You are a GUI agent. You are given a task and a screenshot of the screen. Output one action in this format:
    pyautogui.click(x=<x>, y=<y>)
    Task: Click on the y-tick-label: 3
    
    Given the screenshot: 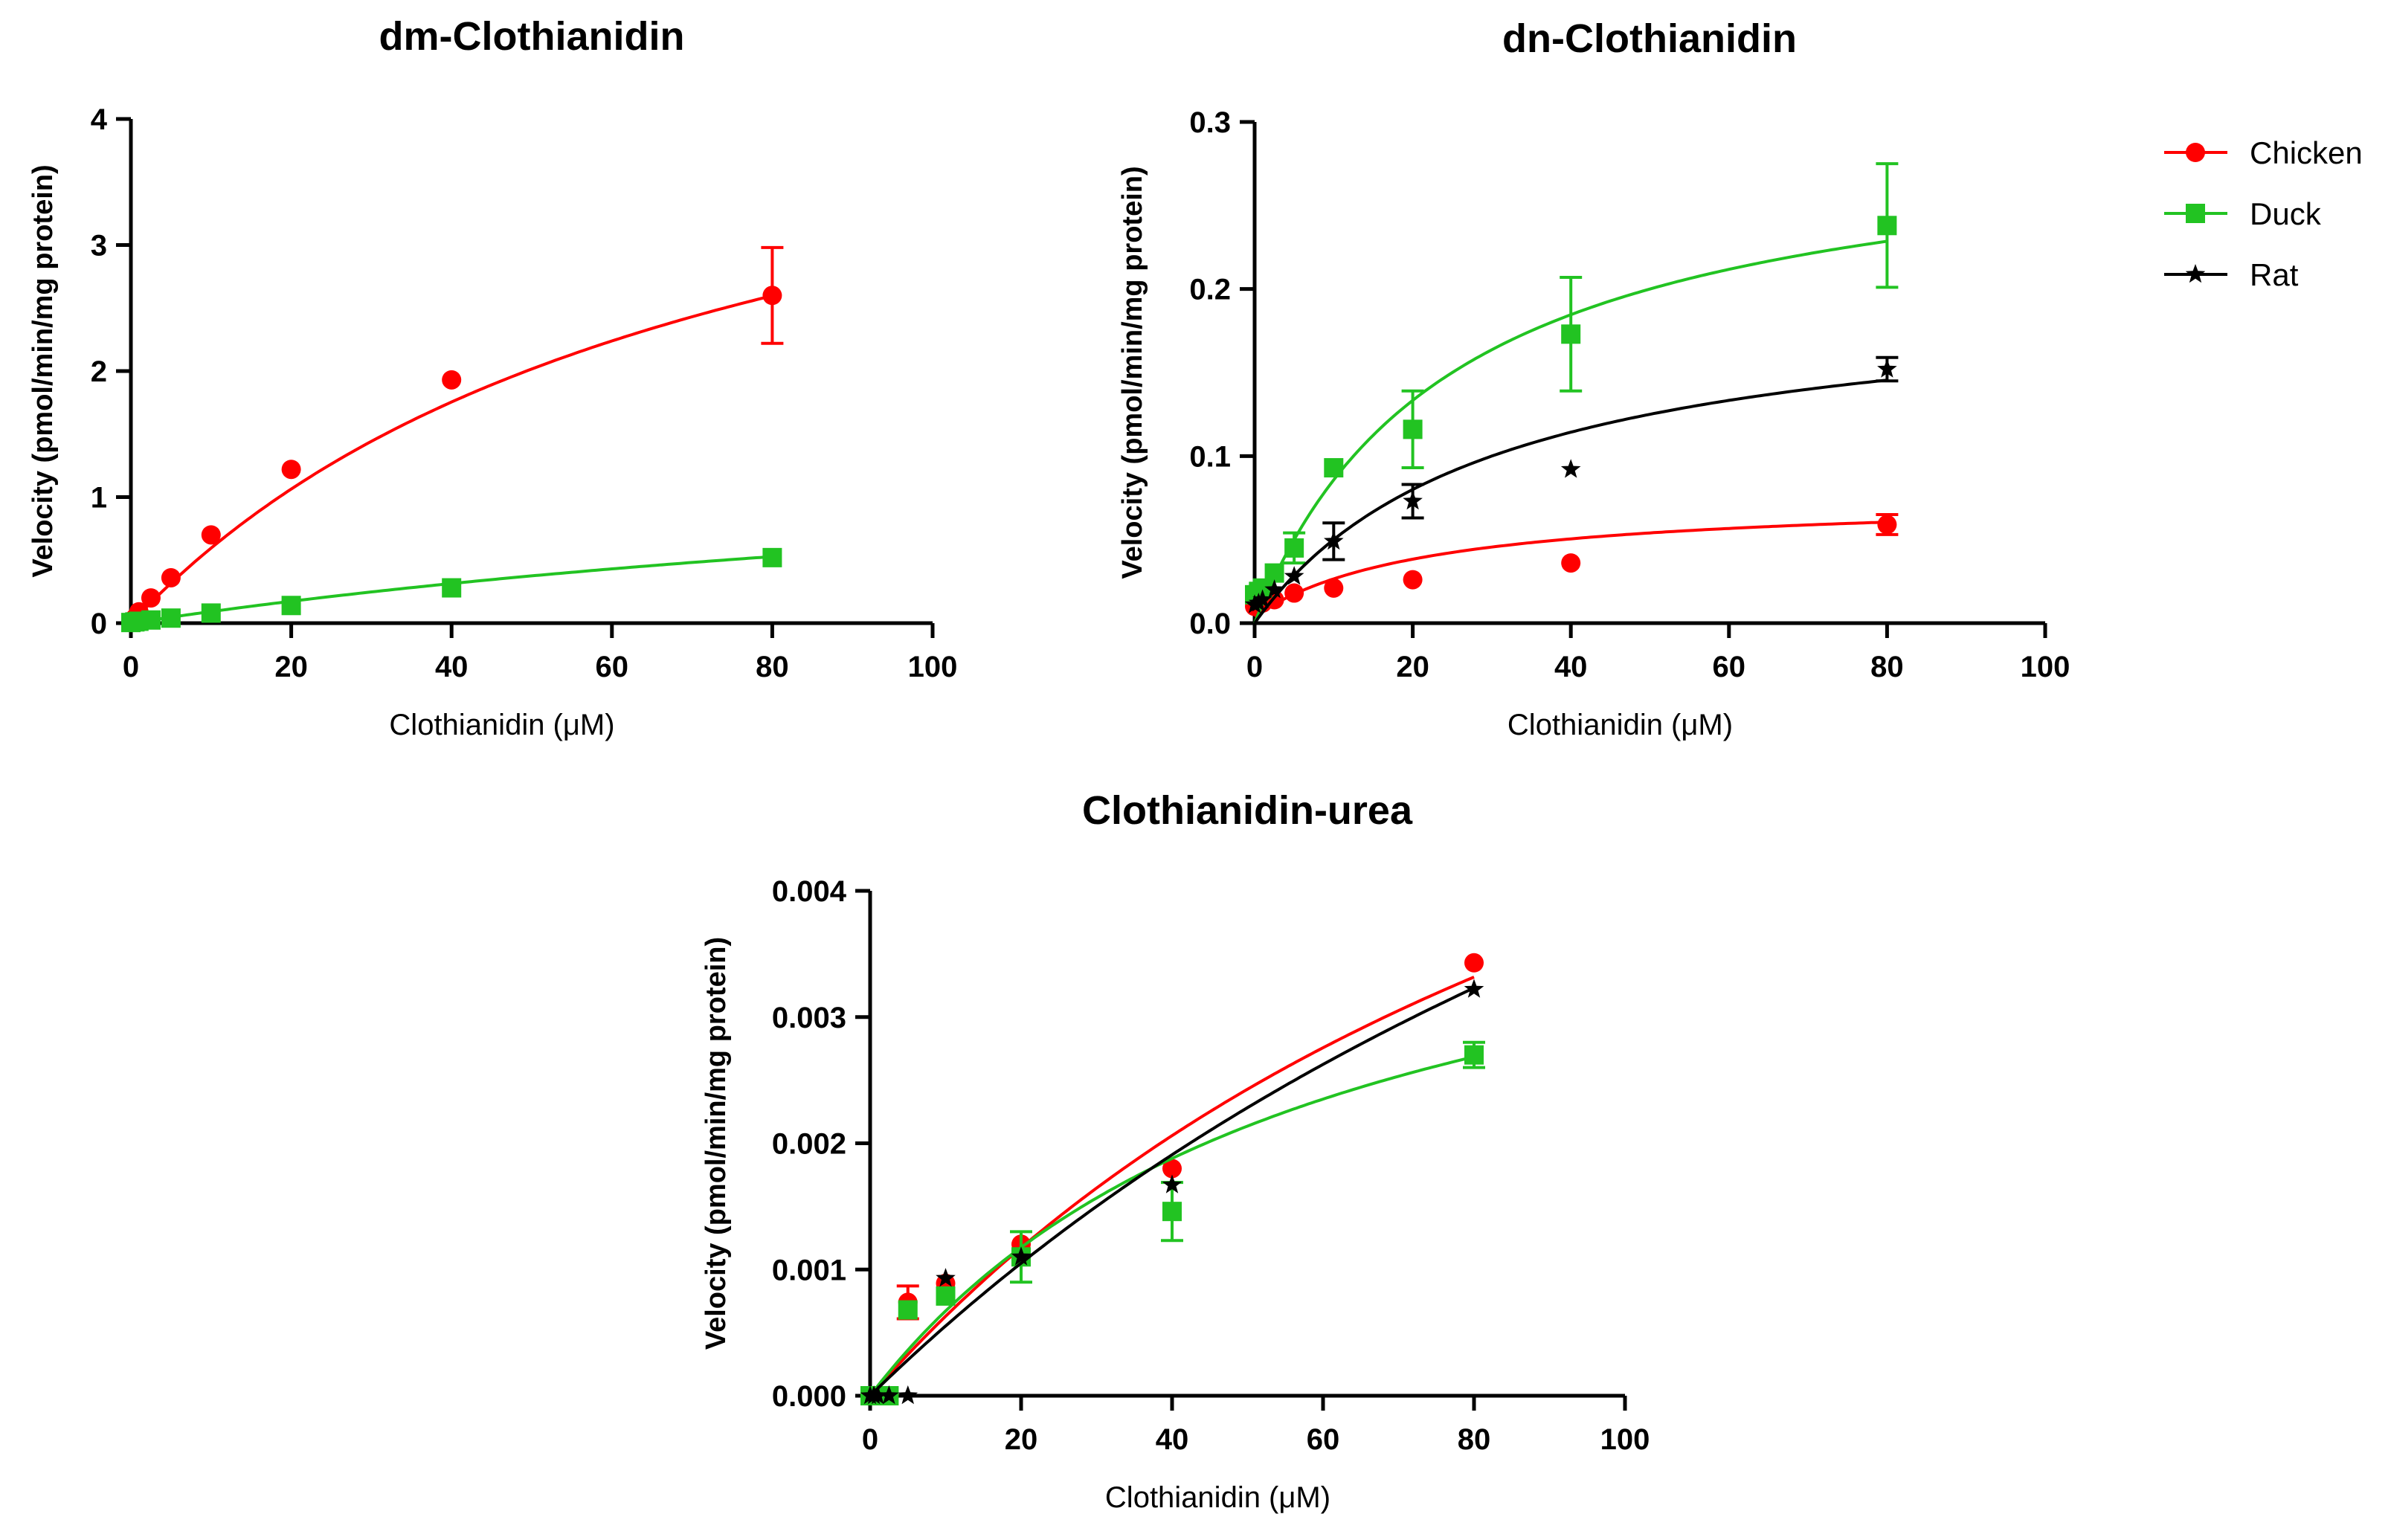 What is the action you would take?
    pyautogui.click(x=99, y=246)
    